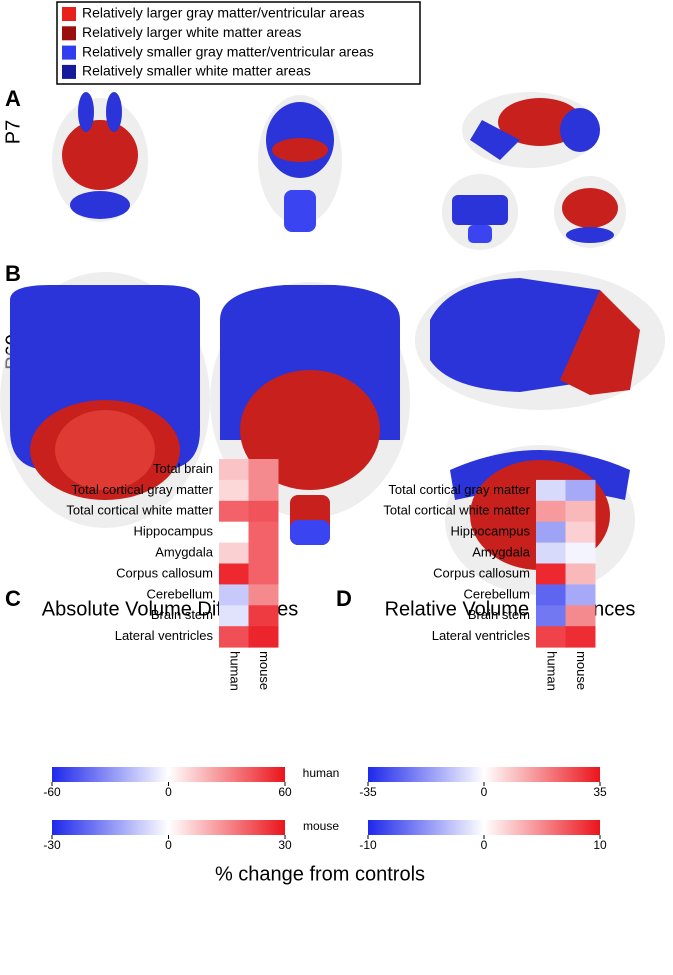 Image resolution: width=673 pixels, height=975 pixels. I want to click on colorbar-tick-label: 30, so click(285, 845).